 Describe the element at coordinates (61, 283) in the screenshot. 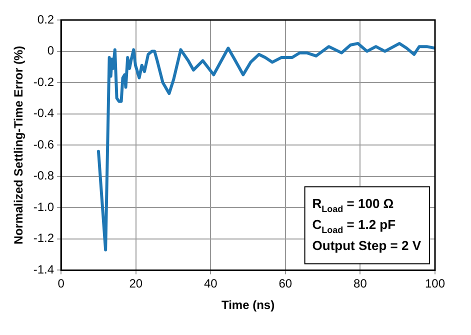

I see `x-tick-label: 0` at that location.